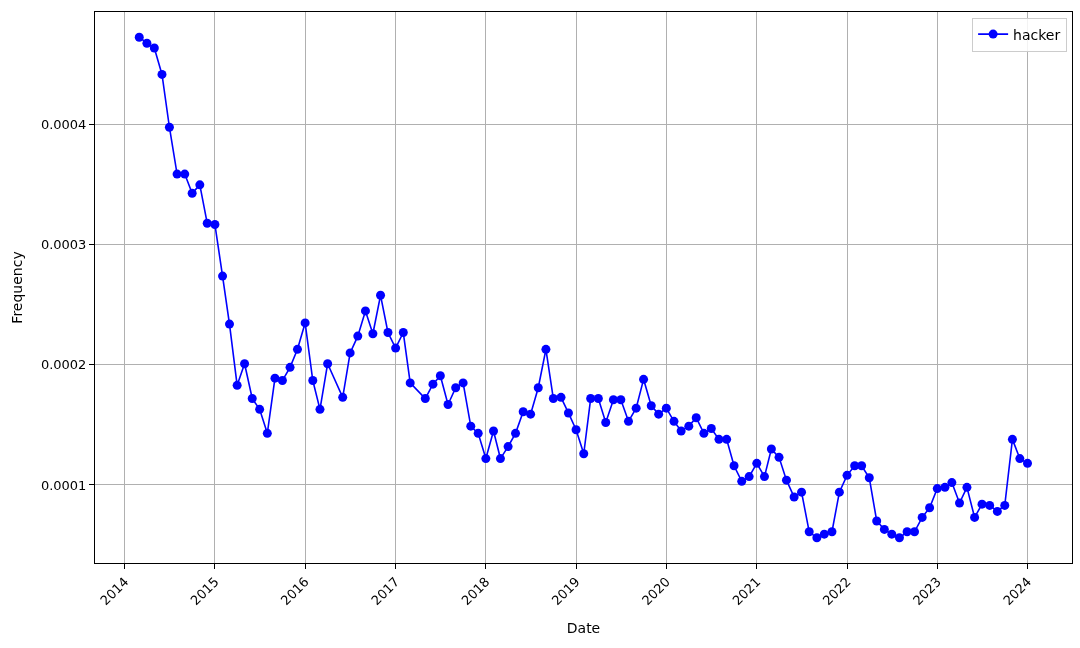  I want to click on y-tick-label: 0.0001, so click(63, 485).